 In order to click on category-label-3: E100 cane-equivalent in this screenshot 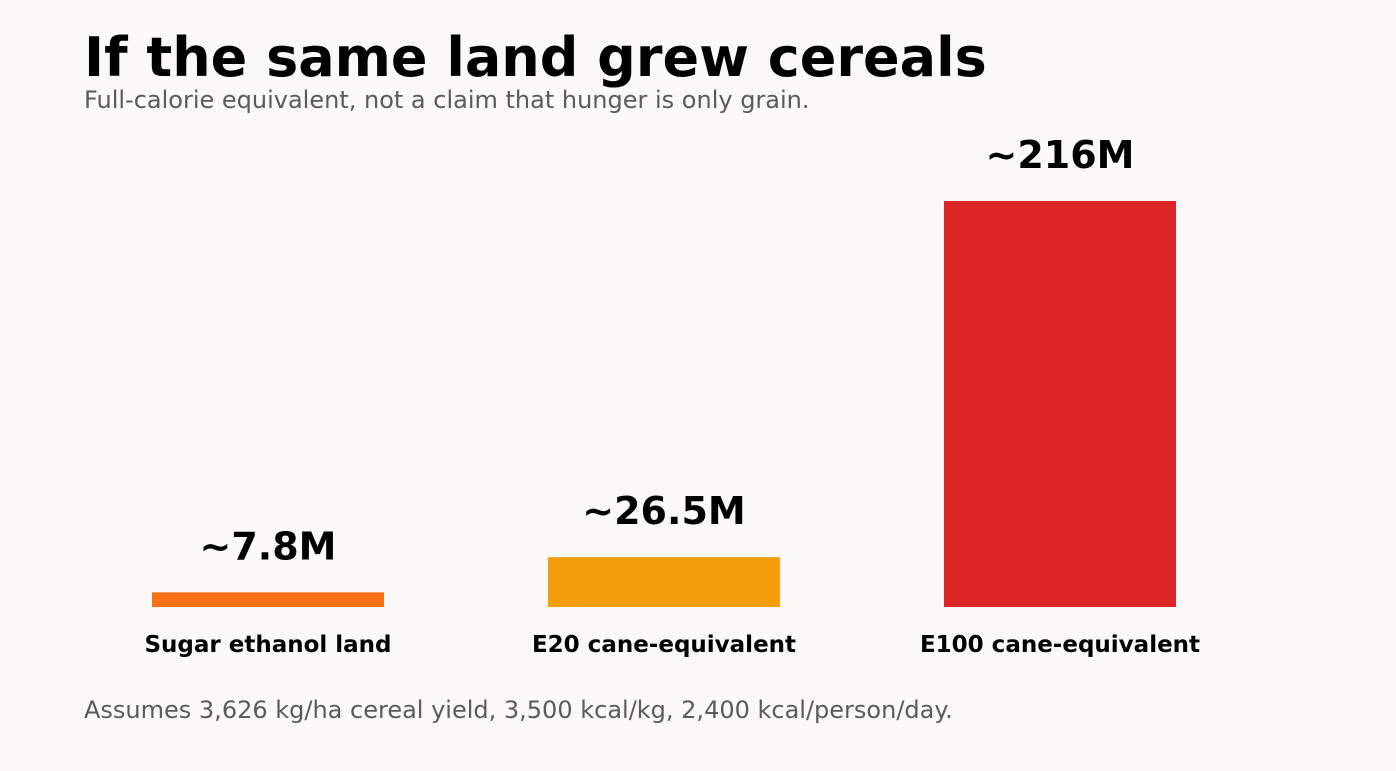, I will do `click(1060, 645)`.